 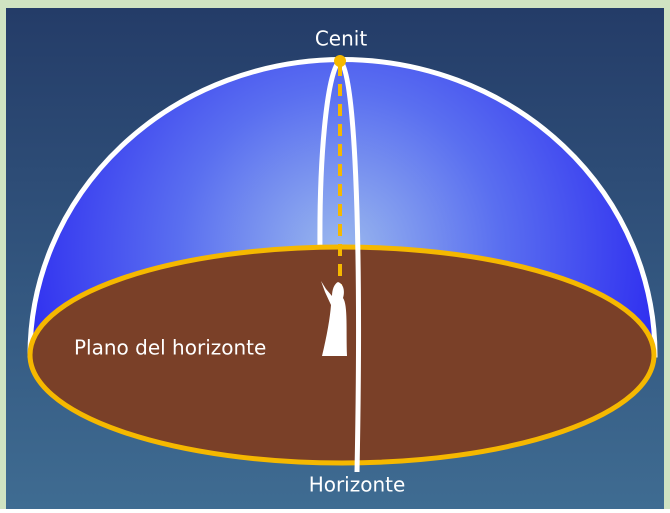 What do you see at coordinates (170, 348) in the screenshot?
I see `plane-label: Plano del horizonte` at bounding box center [170, 348].